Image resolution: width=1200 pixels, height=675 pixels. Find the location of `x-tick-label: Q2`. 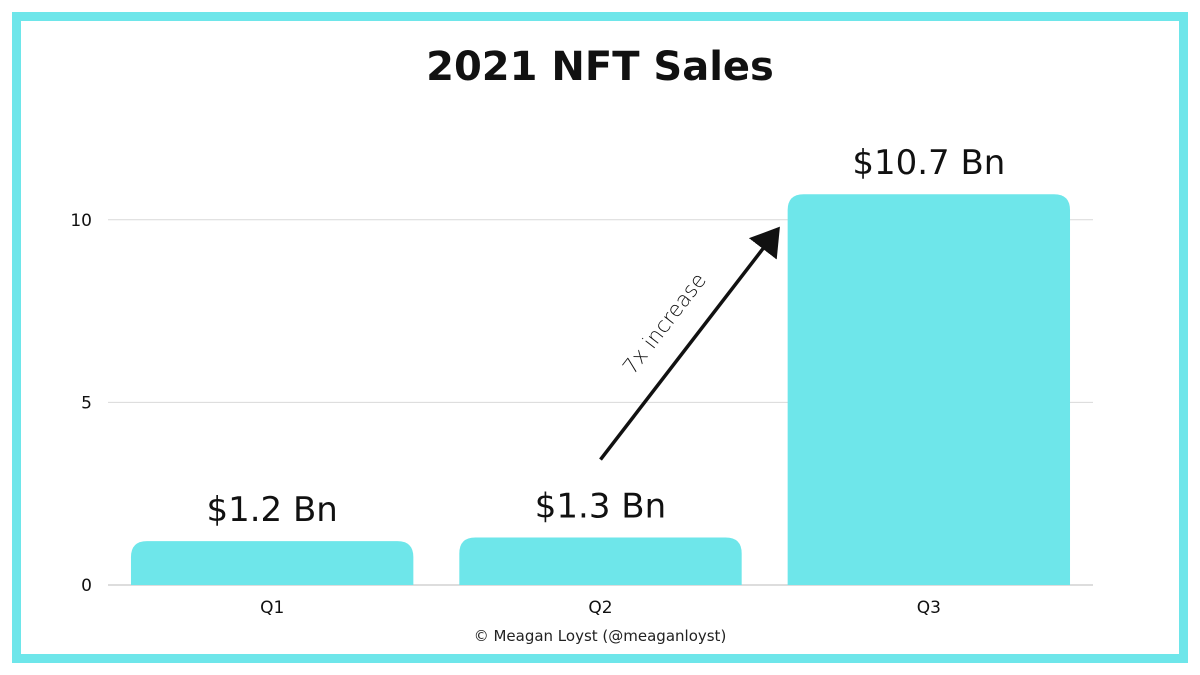

x-tick-label: Q2 is located at coordinates (600, 608).